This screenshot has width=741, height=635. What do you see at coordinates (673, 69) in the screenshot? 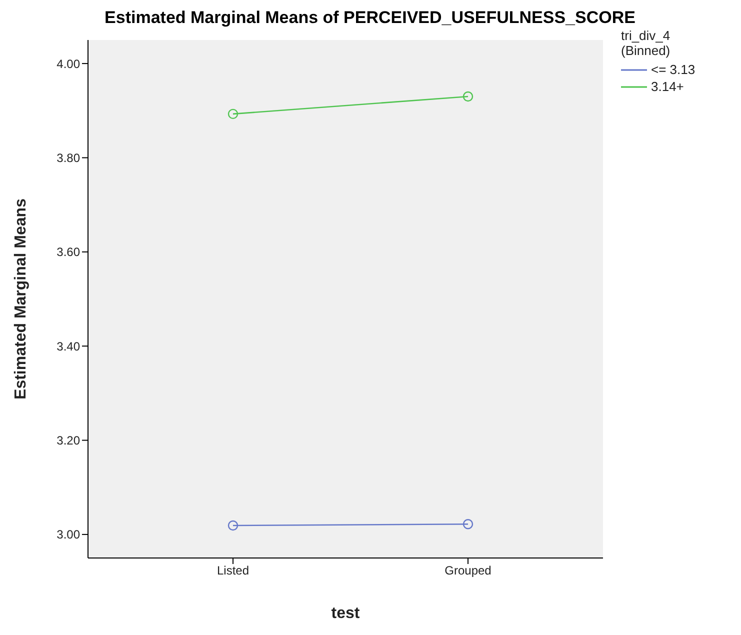
I see `legend-label: <= 3.13` at bounding box center [673, 69].